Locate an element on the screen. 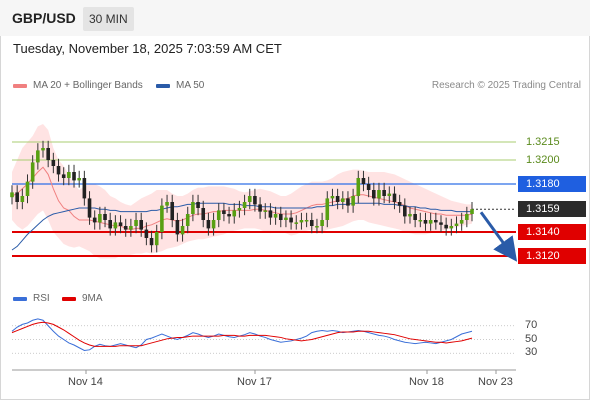 This screenshot has width=590, height=400. rsi-ma-swatch is located at coordinates (69, 298).